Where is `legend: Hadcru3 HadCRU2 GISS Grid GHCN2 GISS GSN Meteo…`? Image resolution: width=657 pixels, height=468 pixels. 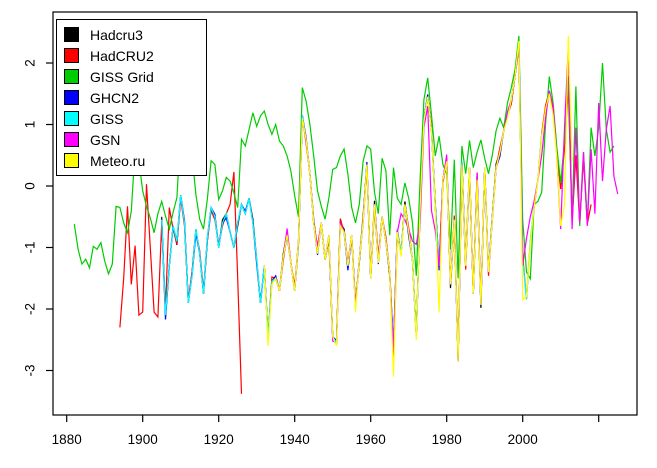 legend: Hadcru3 HadCRU2 GISS Grid GHCN2 GISS GSN Meteo… is located at coordinates (131, 97).